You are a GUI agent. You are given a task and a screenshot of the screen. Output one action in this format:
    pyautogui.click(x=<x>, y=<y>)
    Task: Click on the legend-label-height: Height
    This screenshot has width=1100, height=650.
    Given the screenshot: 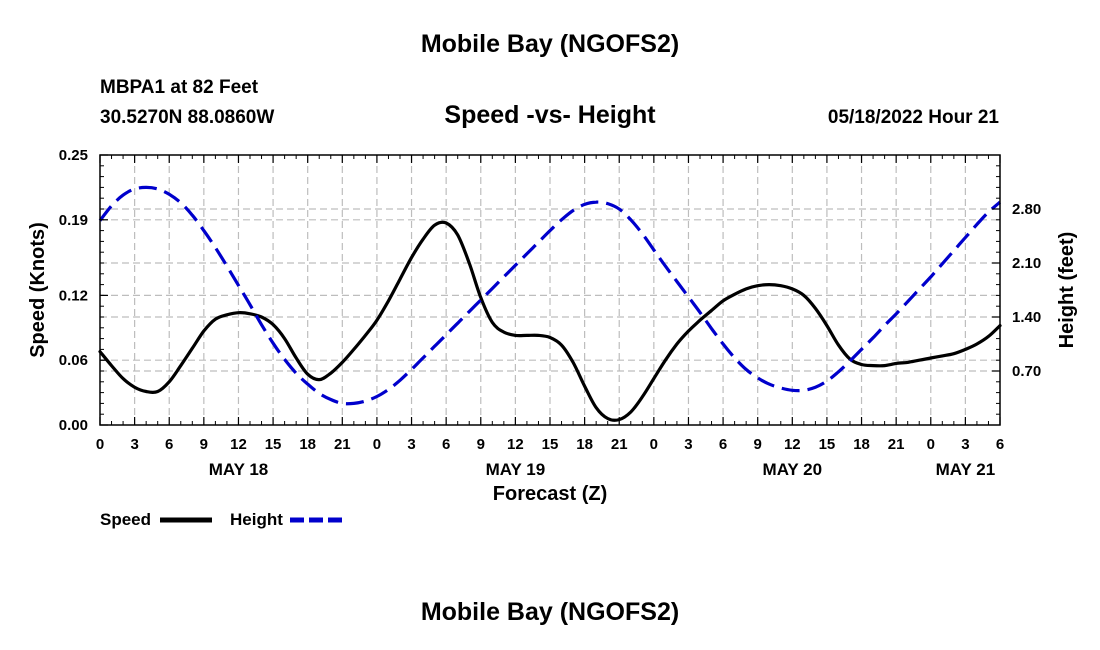 What is the action you would take?
    pyautogui.click(x=256, y=519)
    